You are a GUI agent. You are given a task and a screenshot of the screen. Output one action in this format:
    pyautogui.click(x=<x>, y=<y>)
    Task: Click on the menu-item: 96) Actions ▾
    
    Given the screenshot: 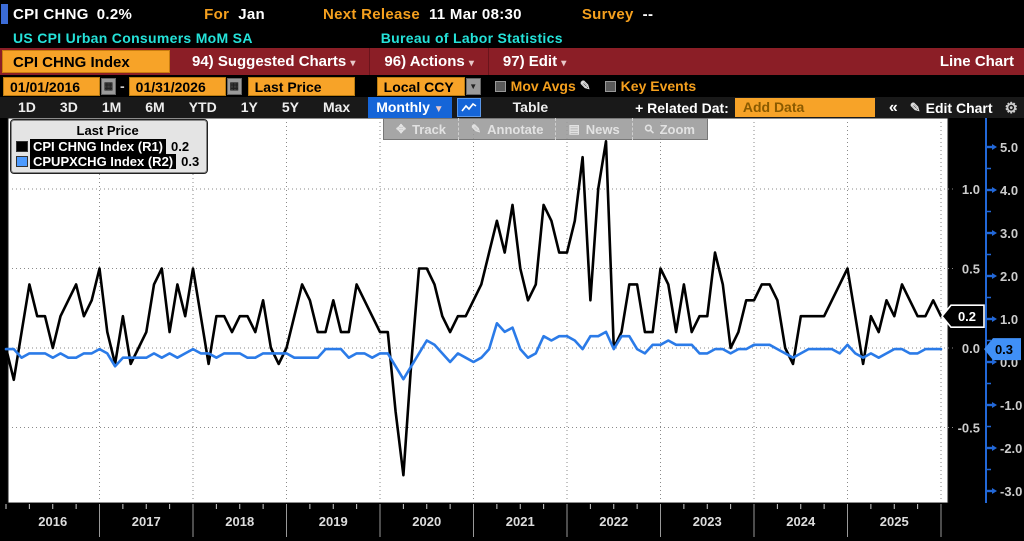 What is the action you would take?
    pyautogui.click(x=428, y=61)
    